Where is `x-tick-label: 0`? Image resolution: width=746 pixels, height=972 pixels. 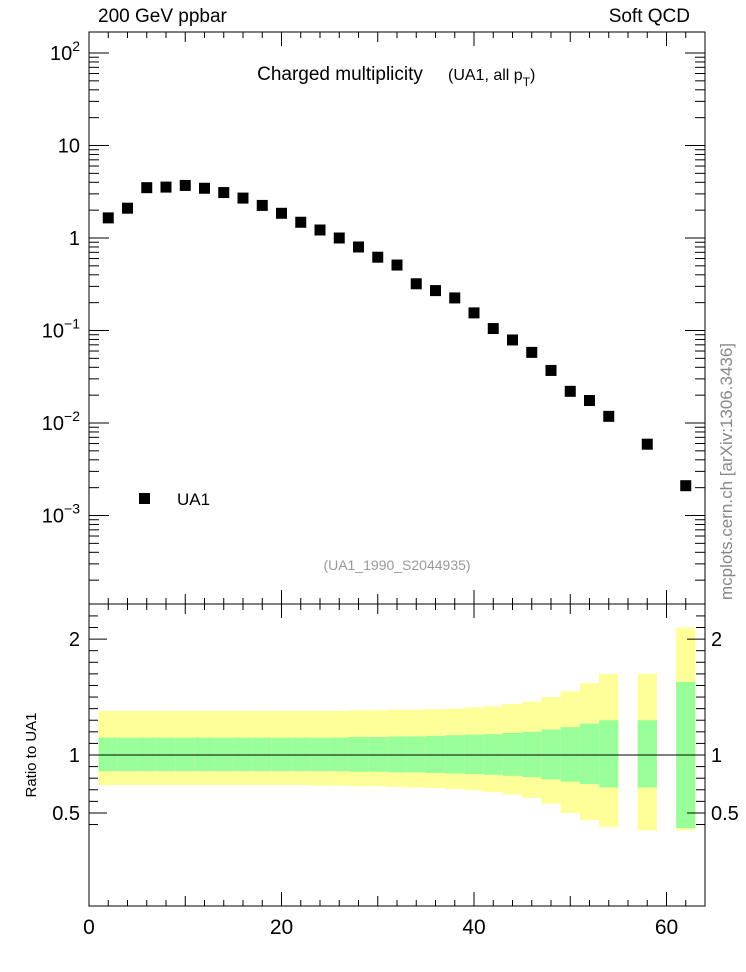
x-tick-label: 0 is located at coordinates (89, 927).